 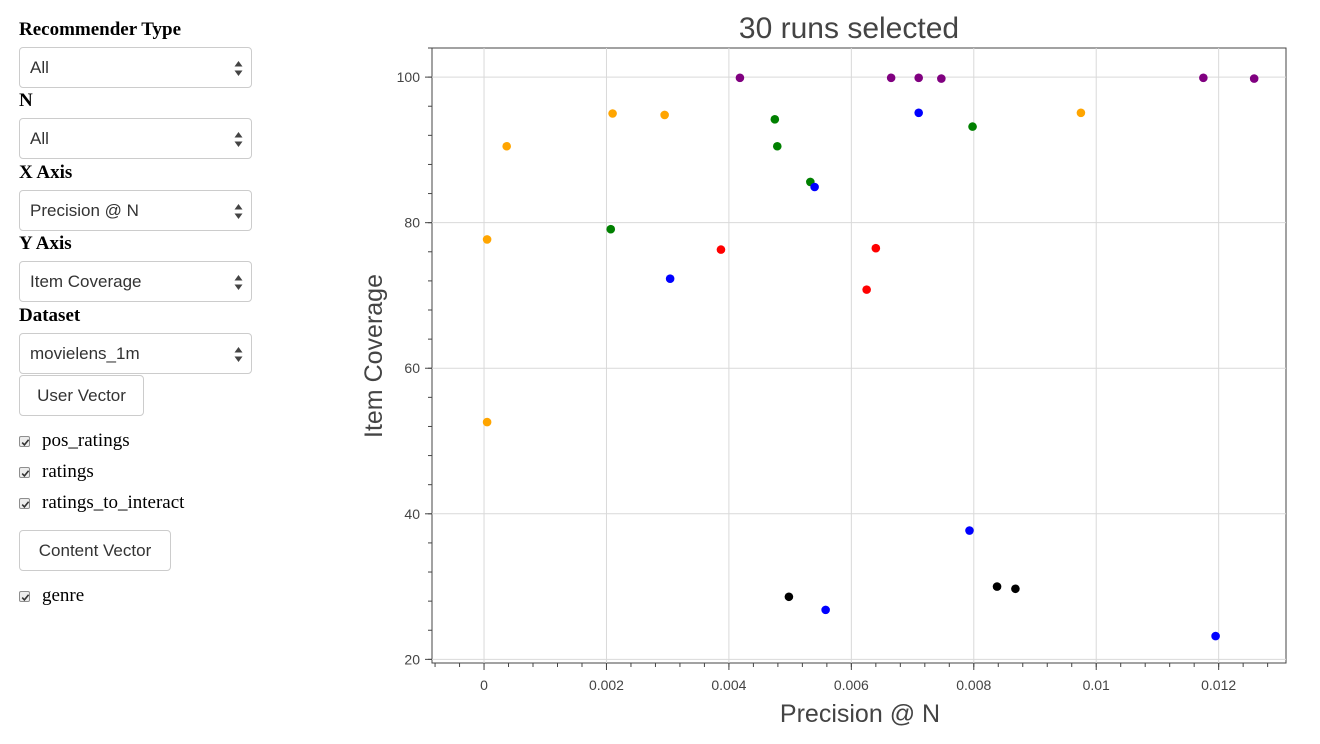 I want to click on content-vector-button: Content Vector, so click(x=95, y=550).